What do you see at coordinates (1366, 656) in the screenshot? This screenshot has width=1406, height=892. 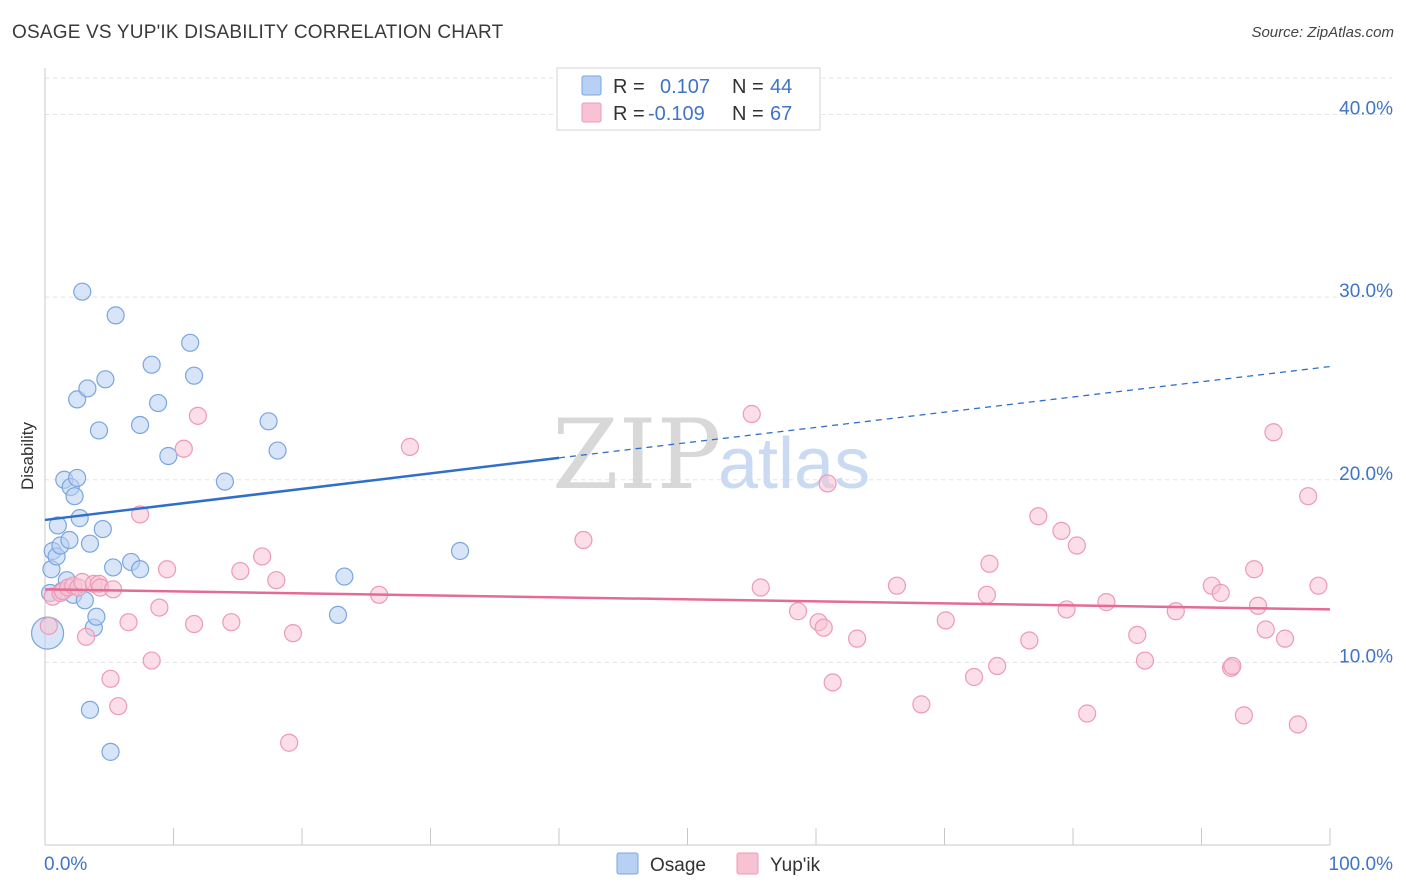 I see `y-tick-label-10: 10.0%` at bounding box center [1366, 656].